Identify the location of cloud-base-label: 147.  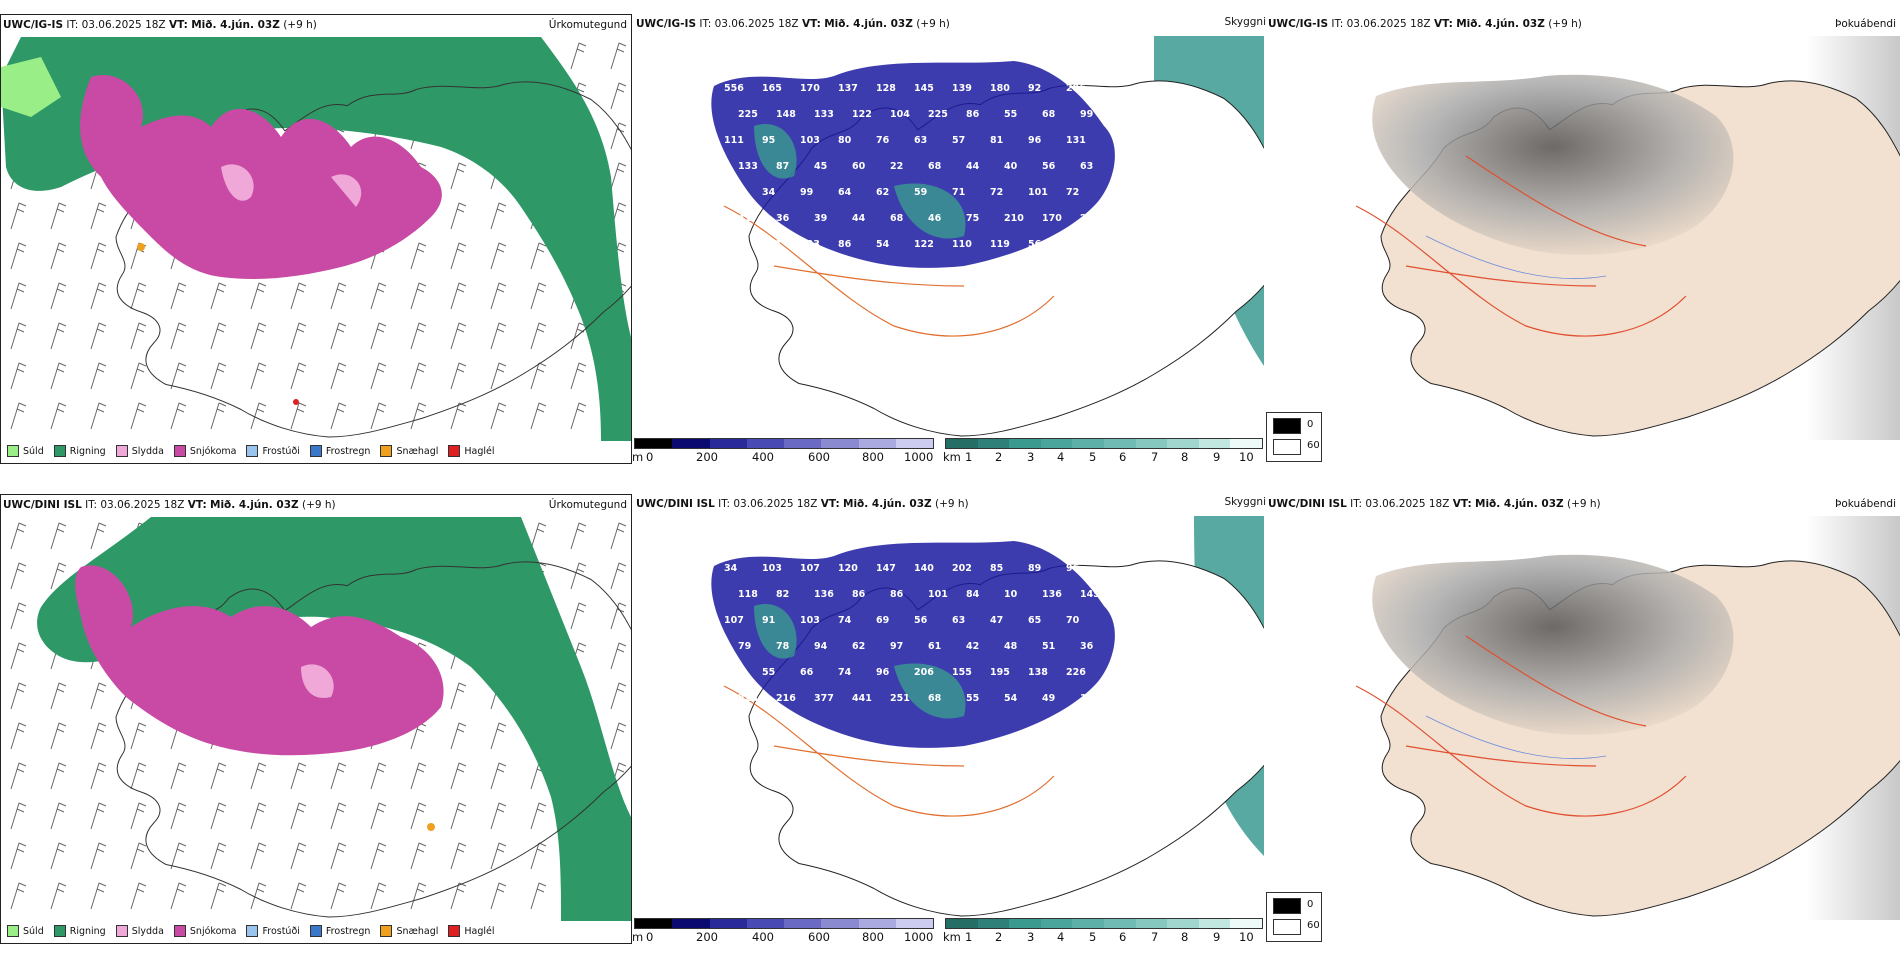
(886, 568).